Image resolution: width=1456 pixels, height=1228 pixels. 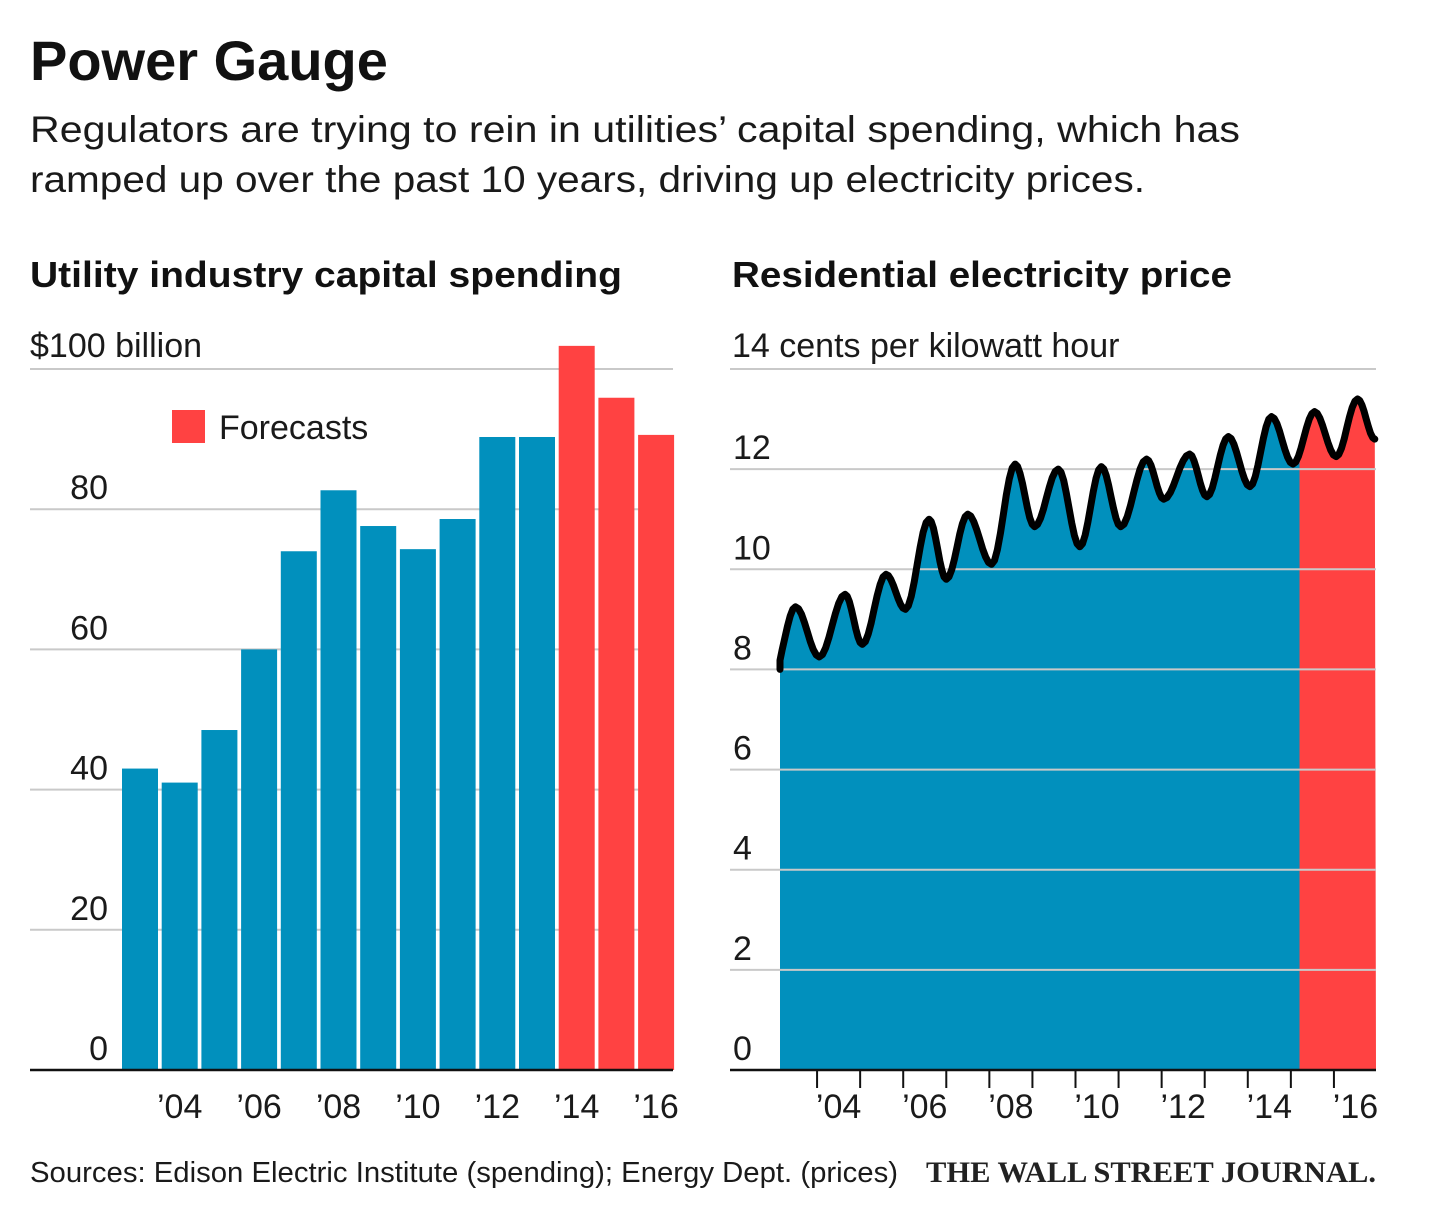 I want to click on bar-y-tick-label: 20, so click(x=89, y=909).